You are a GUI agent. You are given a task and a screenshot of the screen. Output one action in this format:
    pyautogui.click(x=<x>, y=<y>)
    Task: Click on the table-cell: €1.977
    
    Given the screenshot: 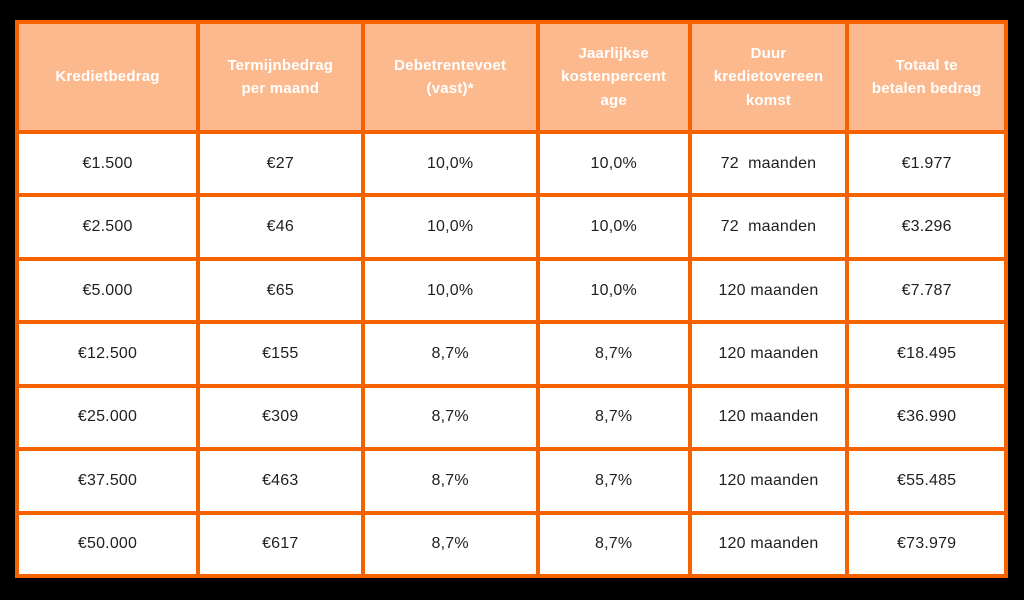 What is the action you would take?
    pyautogui.click(x=926, y=164)
    